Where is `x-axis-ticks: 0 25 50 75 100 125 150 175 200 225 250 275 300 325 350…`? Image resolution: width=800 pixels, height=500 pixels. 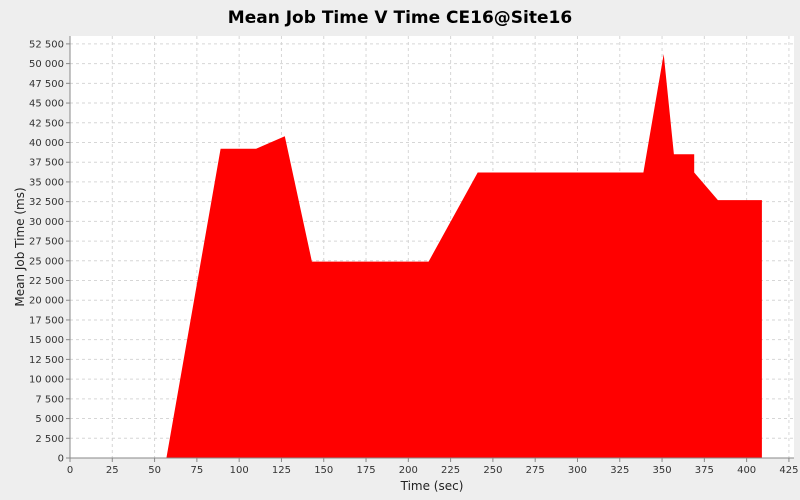
x-axis-ticks: 0 25 50 75 100 125 150 175 200 225 250 275 300 325 350… is located at coordinates (432, 467).